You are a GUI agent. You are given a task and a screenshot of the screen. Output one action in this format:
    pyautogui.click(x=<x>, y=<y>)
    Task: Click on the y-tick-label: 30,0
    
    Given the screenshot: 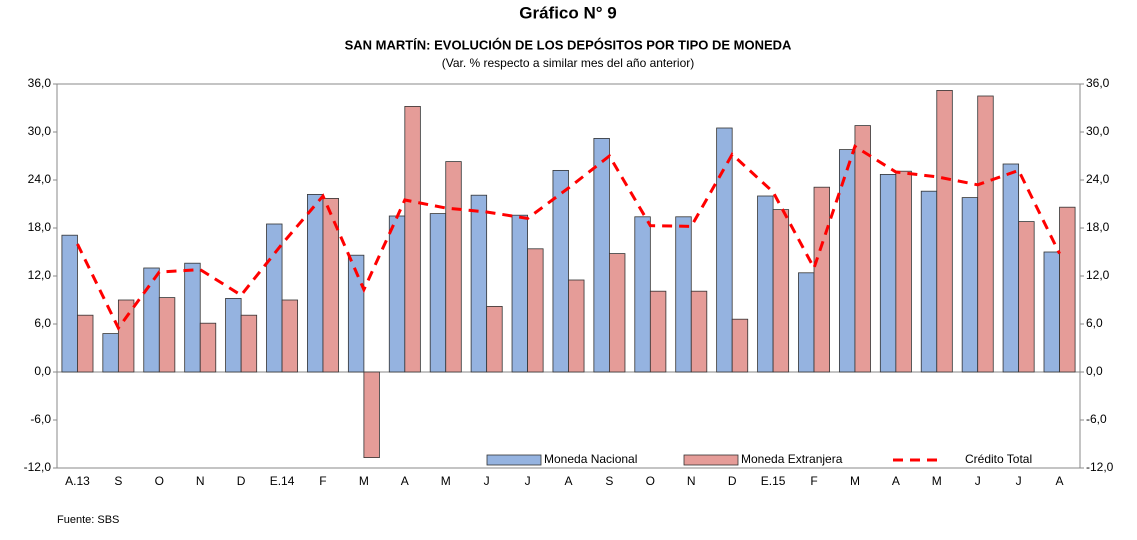 What is the action you would take?
    pyautogui.click(x=40, y=131)
    